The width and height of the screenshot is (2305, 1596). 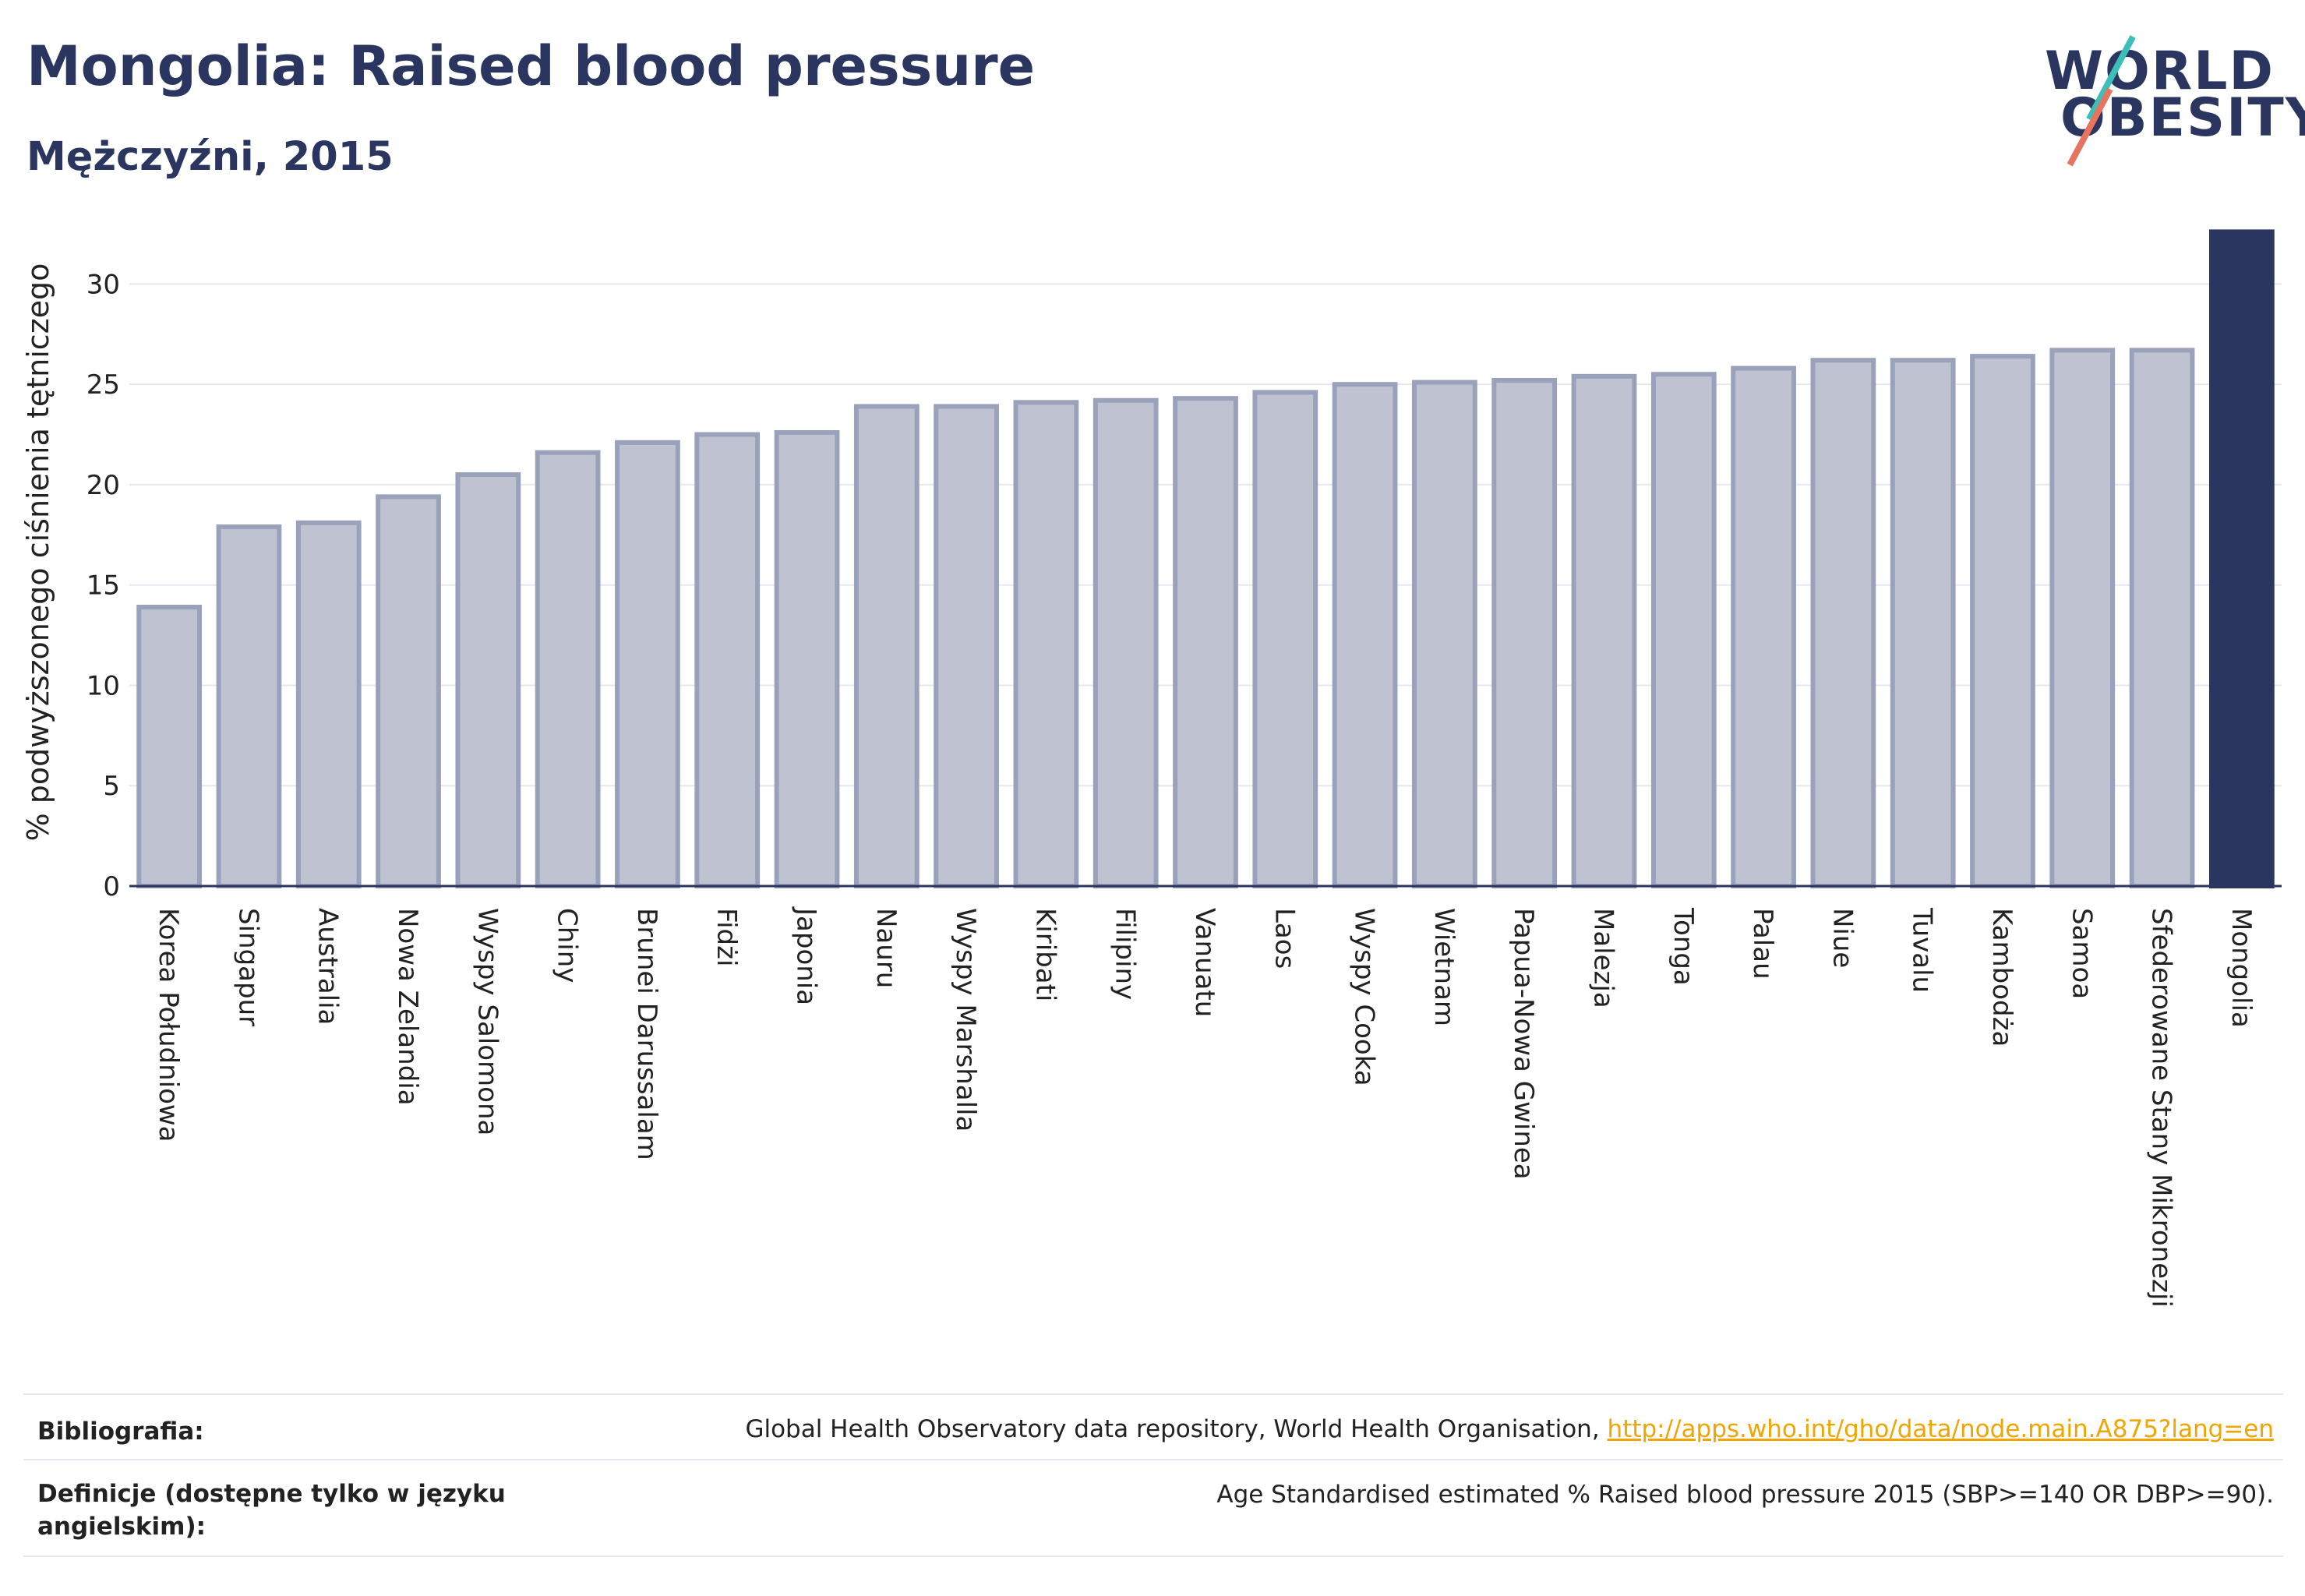 I want to click on bar-australia, so click(x=328, y=704).